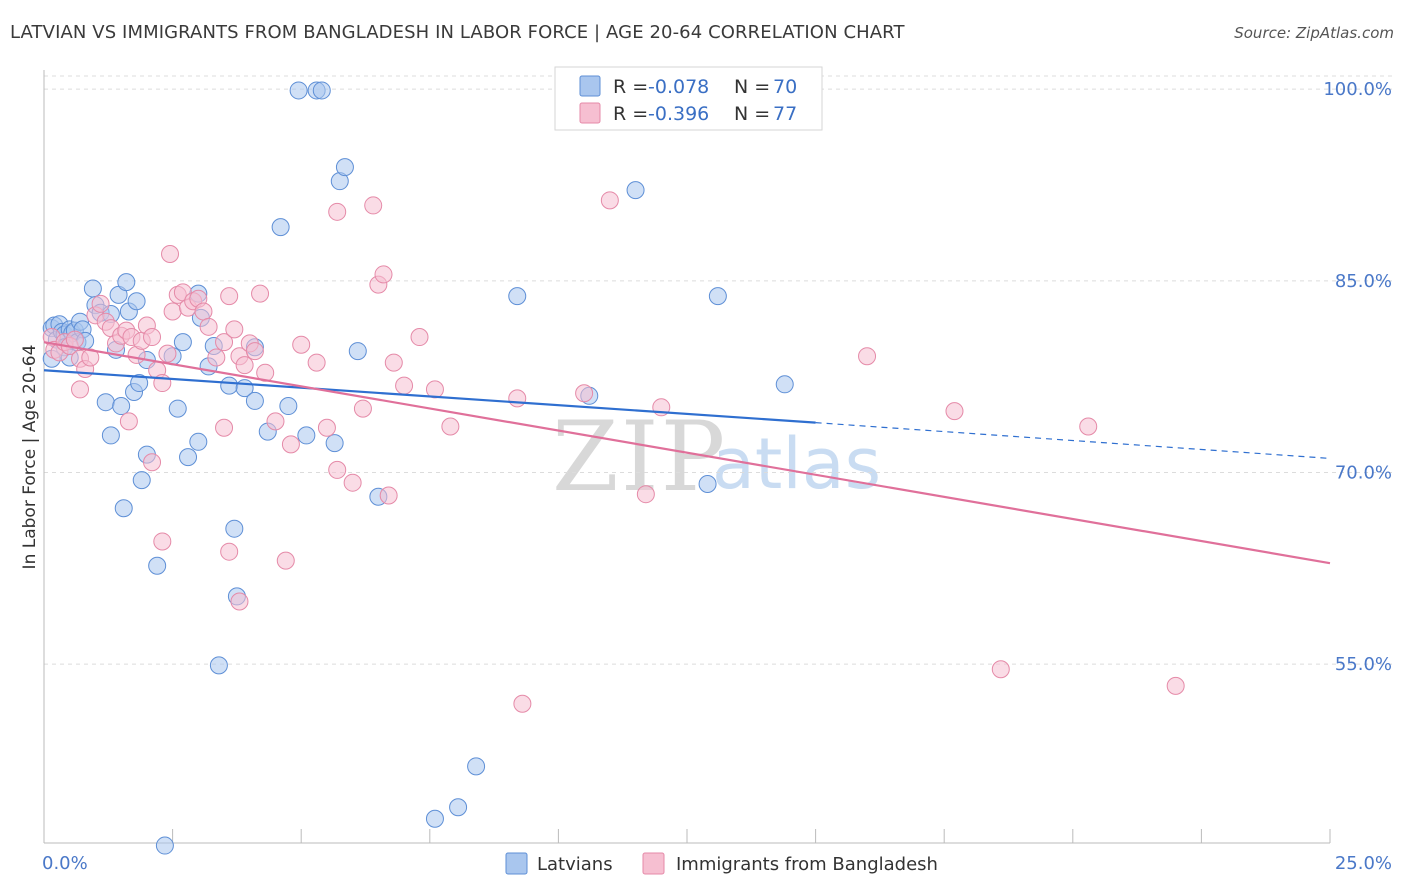 This screenshot has width=1406, height=892. Describe the element at coordinates (1357, 377) in the screenshot. I see `y-tick-labels: 55.0% 70.0% 85.0% 100.0%` at that location.